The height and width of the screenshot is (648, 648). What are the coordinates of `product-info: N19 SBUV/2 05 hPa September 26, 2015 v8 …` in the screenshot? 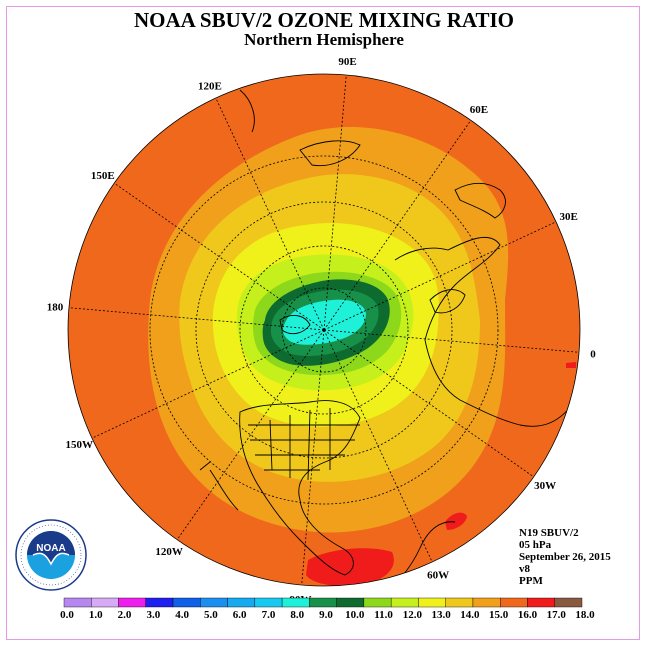 It's located at (565, 557).